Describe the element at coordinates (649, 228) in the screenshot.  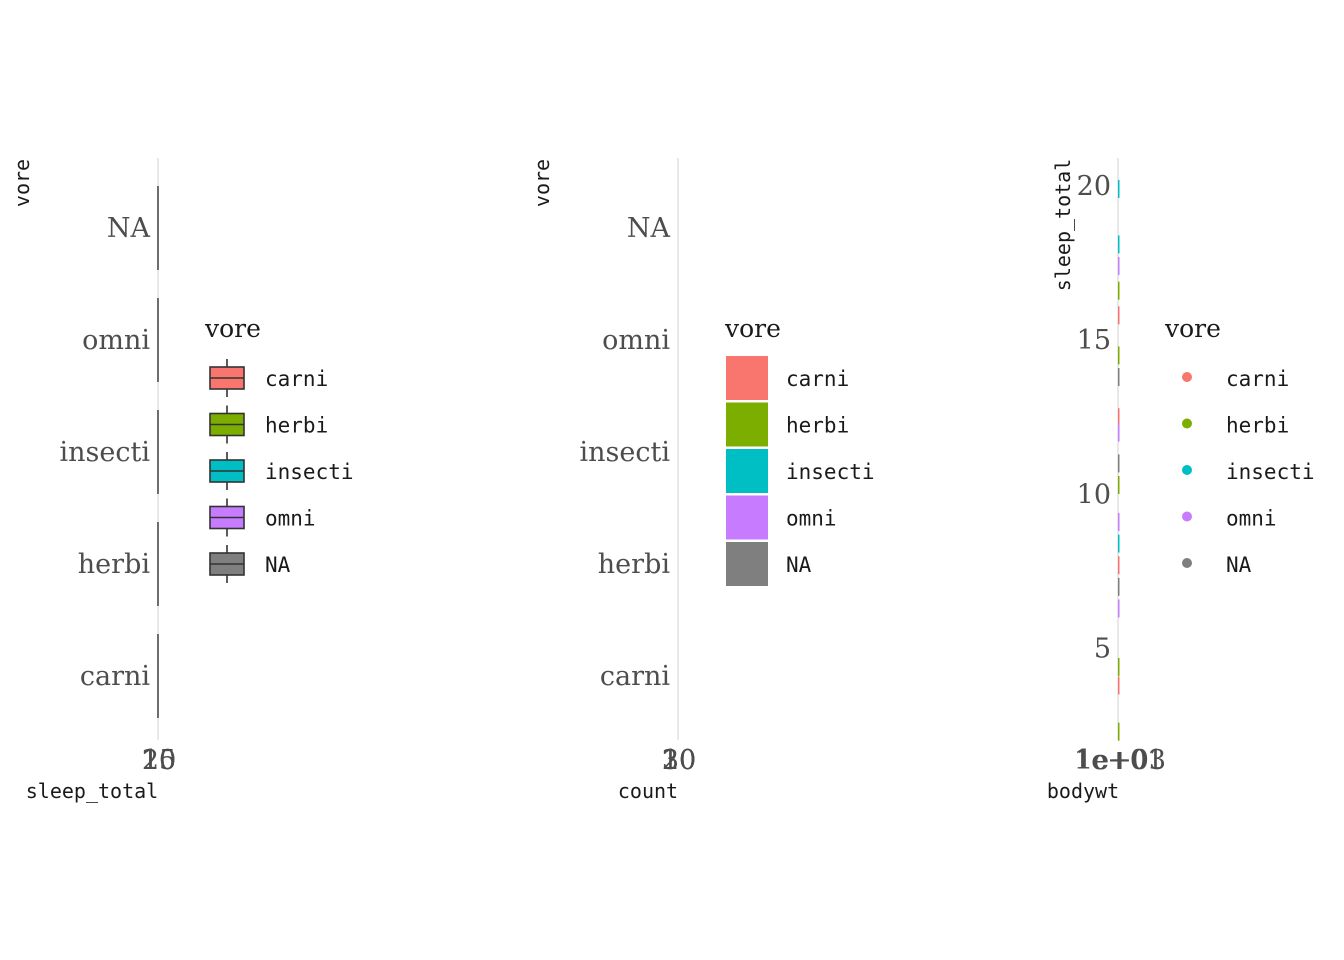
I see `bar-y-tick-label: NA` at that location.